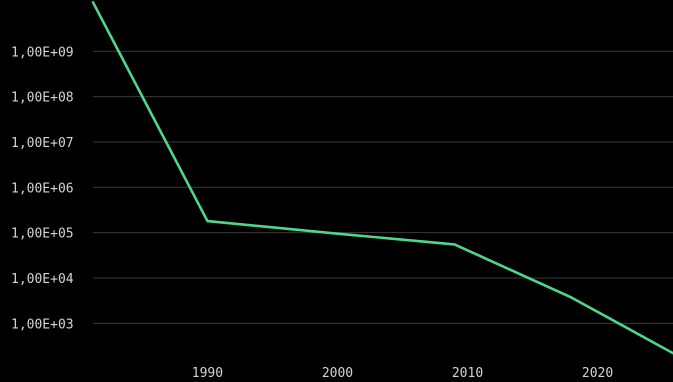 Image resolution: width=673 pixels, height=382 pixels. Describe the element at coordinates (337, 373) in the screenshot. I see `x-tick-label: 2000` at that location.